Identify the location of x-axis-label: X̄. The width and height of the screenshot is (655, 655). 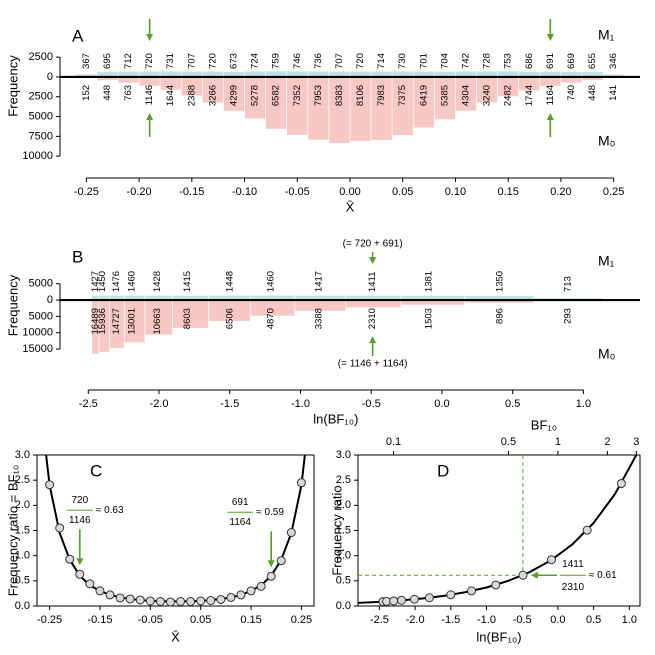
(350, 206).